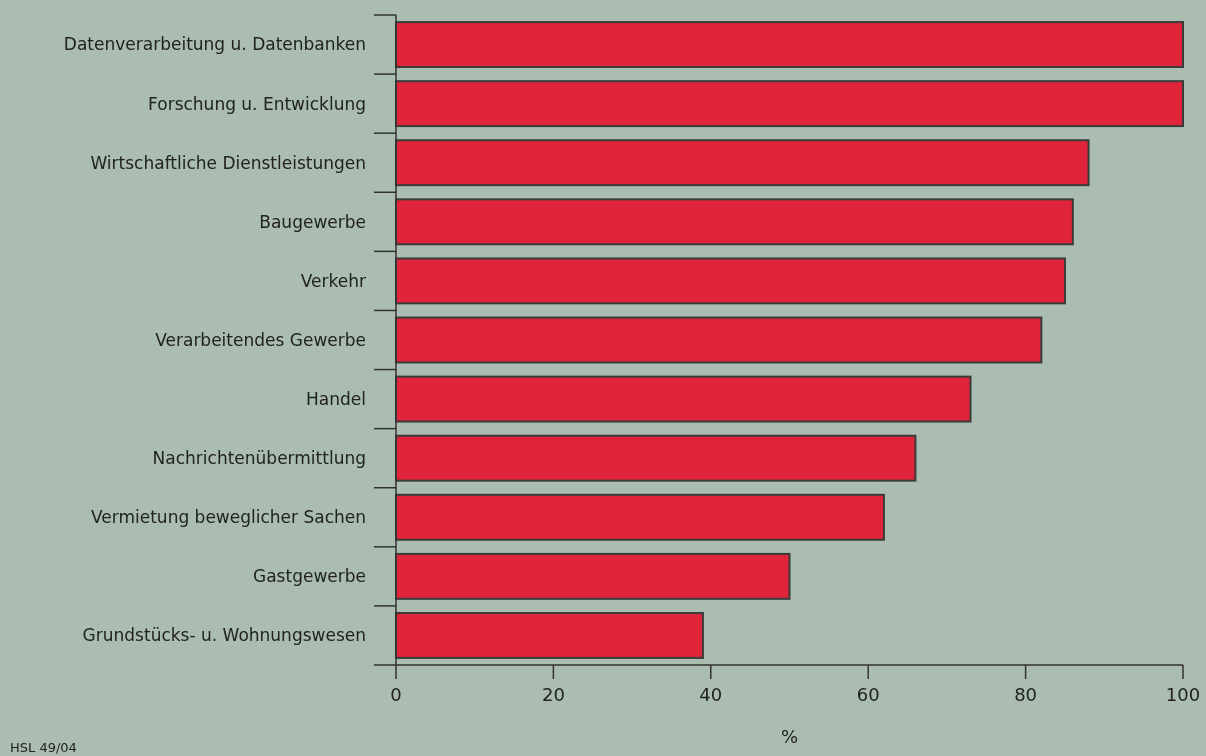 Image resolution: width=1206 pixels, height=756 pixels. Describe the element at coordinates (396, 694) in the screenshot. I see `x-tick-label: 0` at that location.